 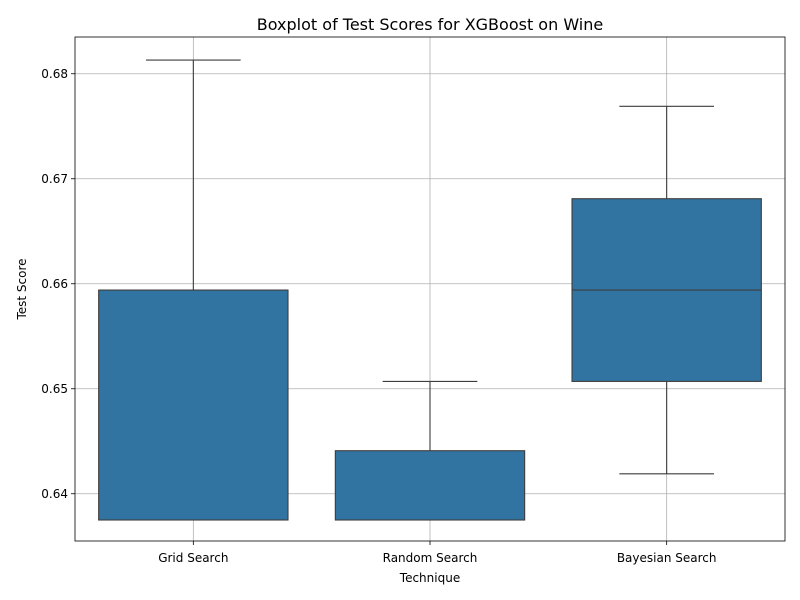 What do you see at coordinates (54, 284) in the screenshot?
I see `y-tick-label: 0.66` at bounding box center [54, 284].